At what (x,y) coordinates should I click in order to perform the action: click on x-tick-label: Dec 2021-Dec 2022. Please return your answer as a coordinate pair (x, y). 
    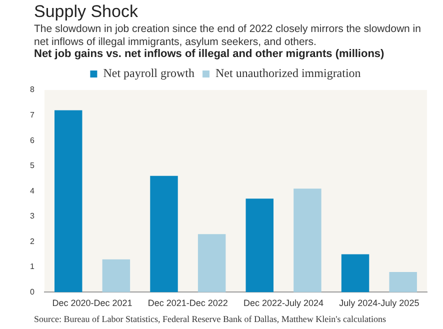
    Looking at the image, I should click on (188, 303).